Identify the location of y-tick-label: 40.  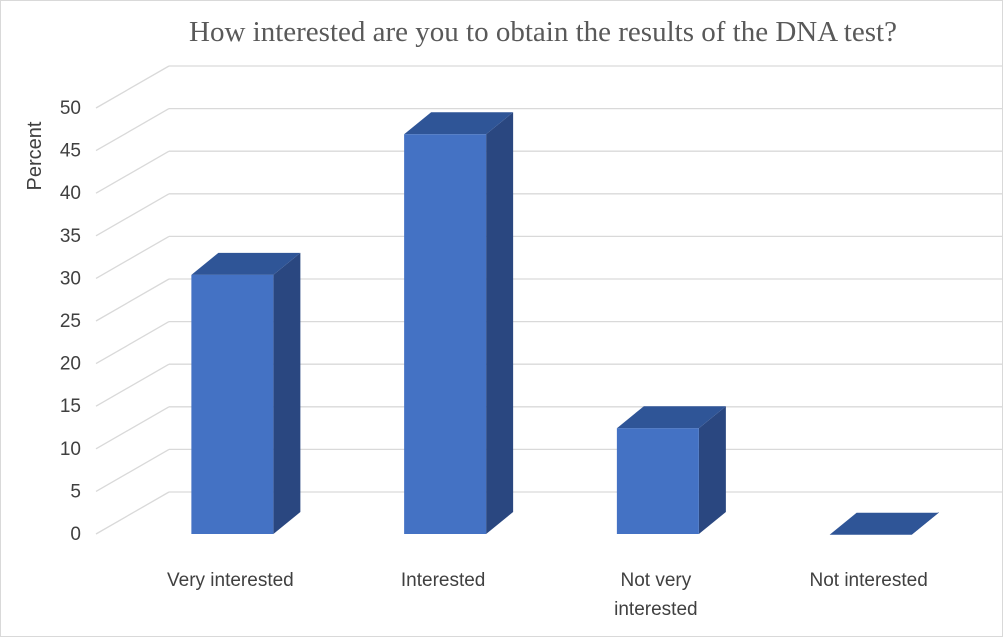
(70, 193).